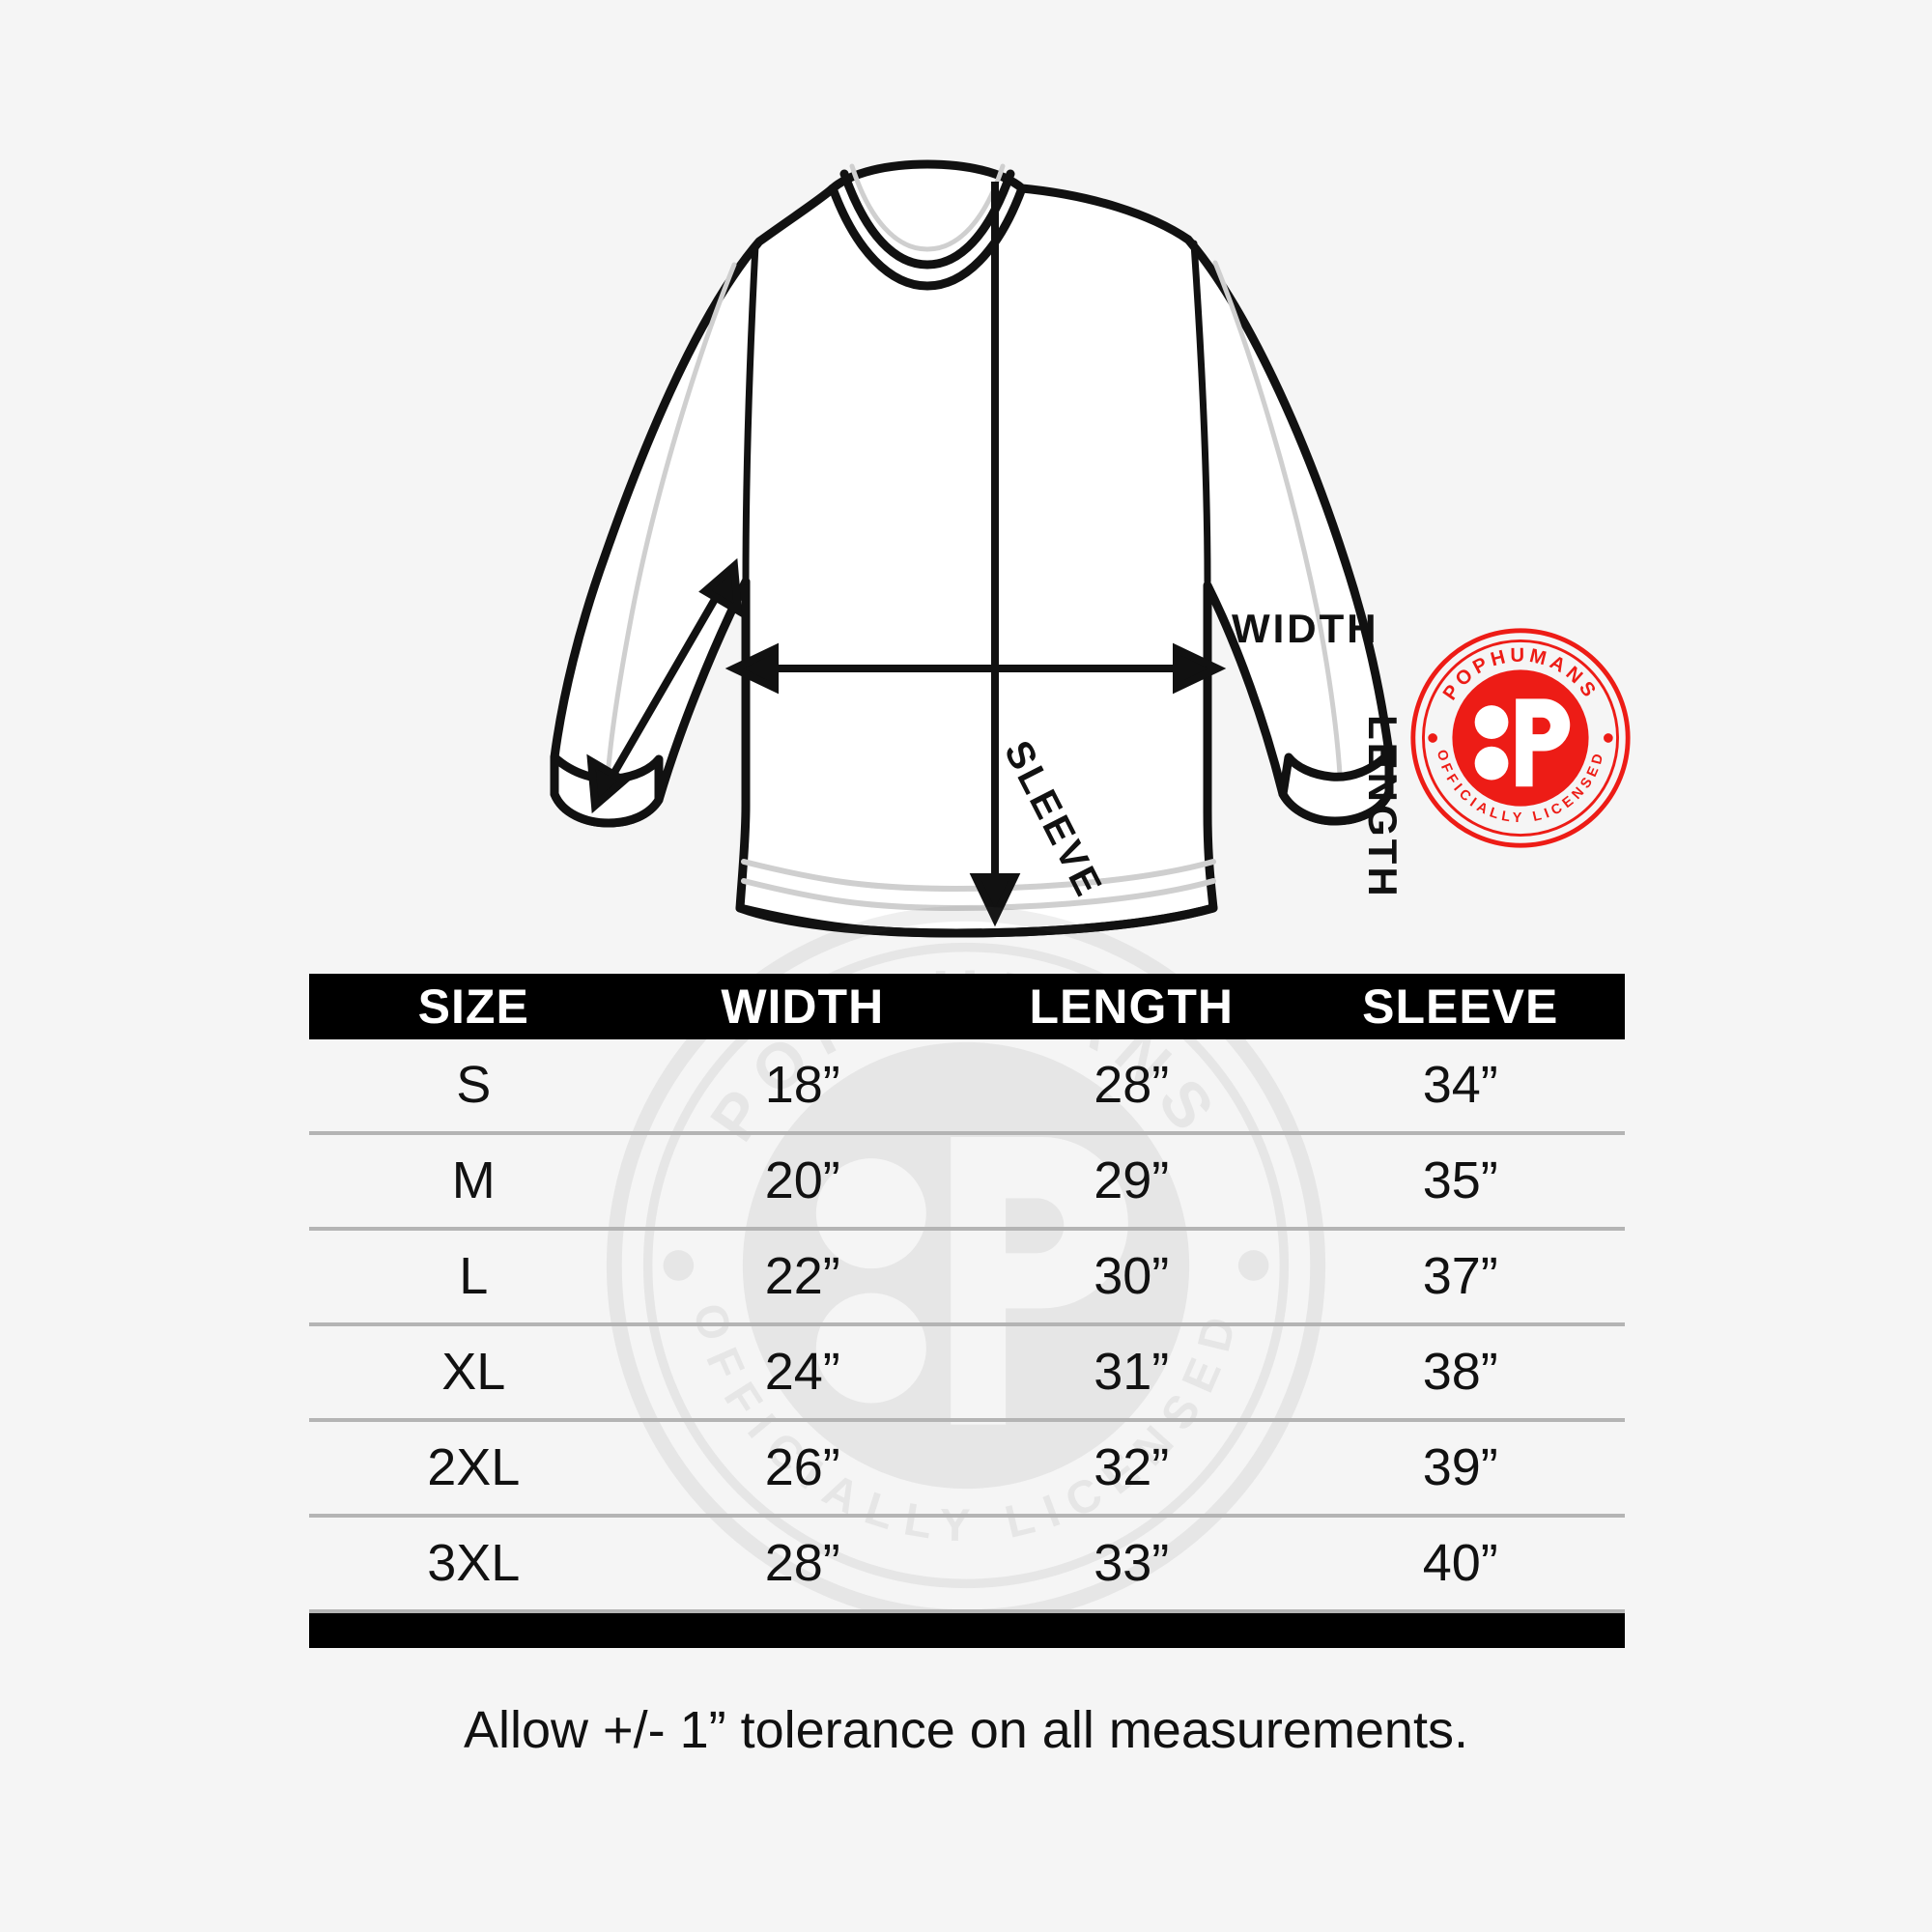  What do you see at coordinates (802, 1563) in the screenshot?
I see `cell-width: 28”` at bounding box center [802, 1563].